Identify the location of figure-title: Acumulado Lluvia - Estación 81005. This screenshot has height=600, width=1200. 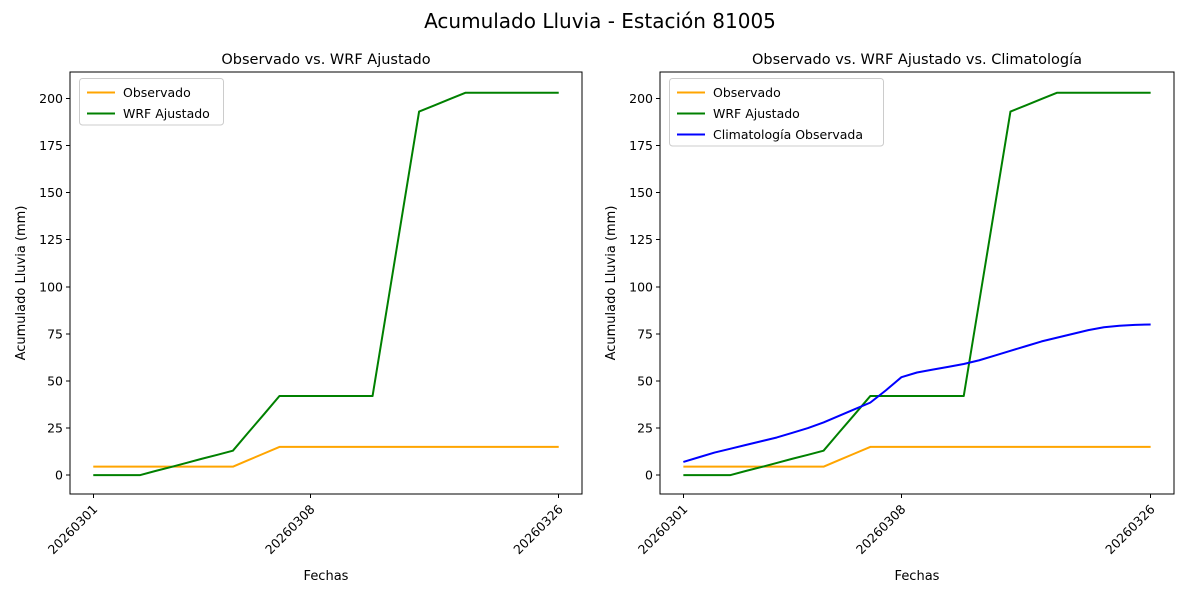
(600, 21).